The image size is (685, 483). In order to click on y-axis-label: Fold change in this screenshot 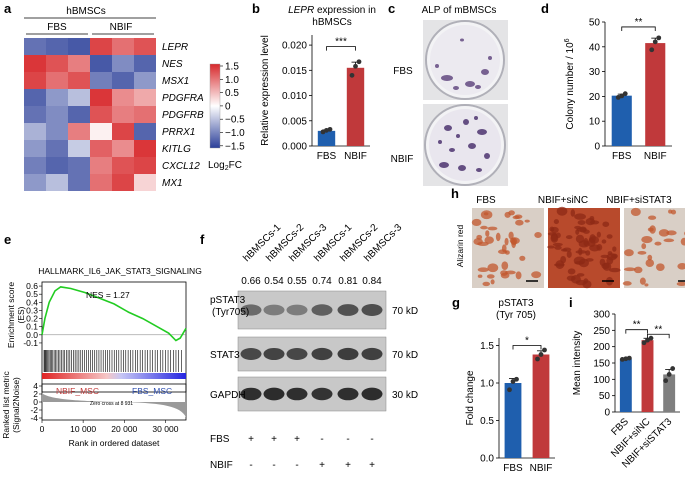, I will do `click(470, 397)`.